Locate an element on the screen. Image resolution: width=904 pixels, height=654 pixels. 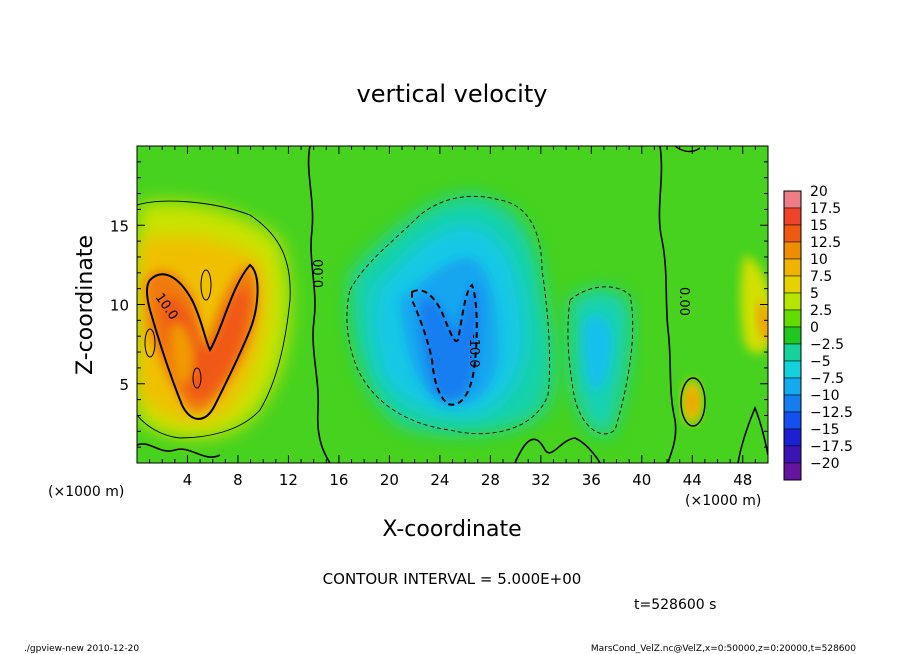
colorbar-frame is located at coordinates (792, 335).